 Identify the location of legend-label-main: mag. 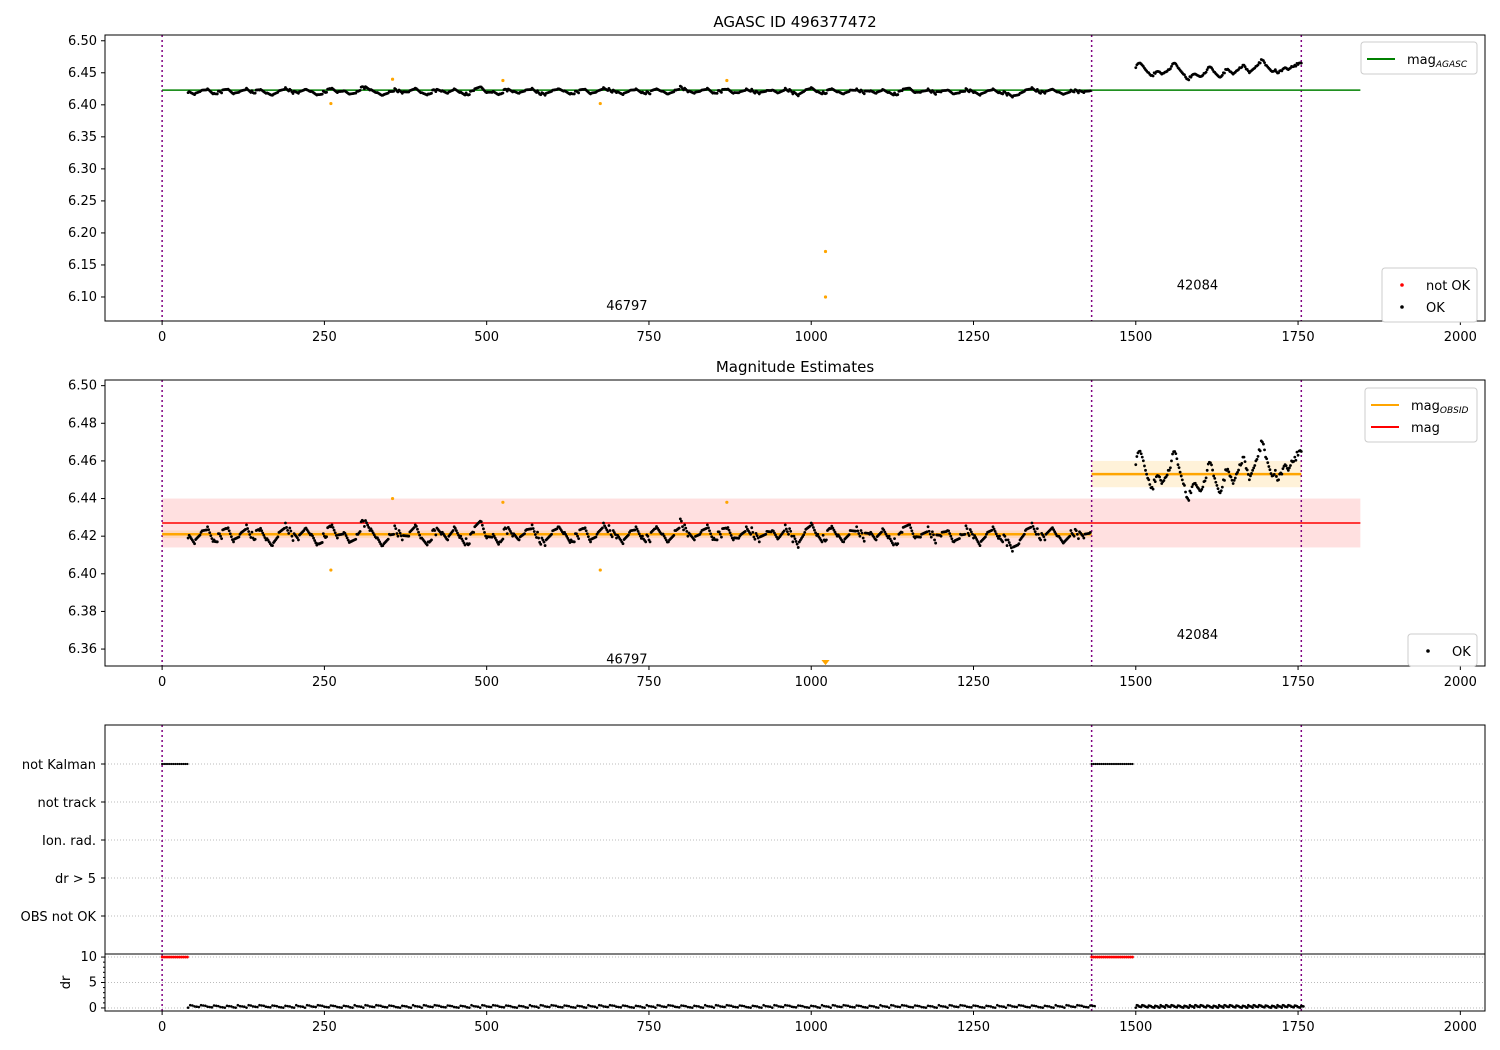
(1425, 428).